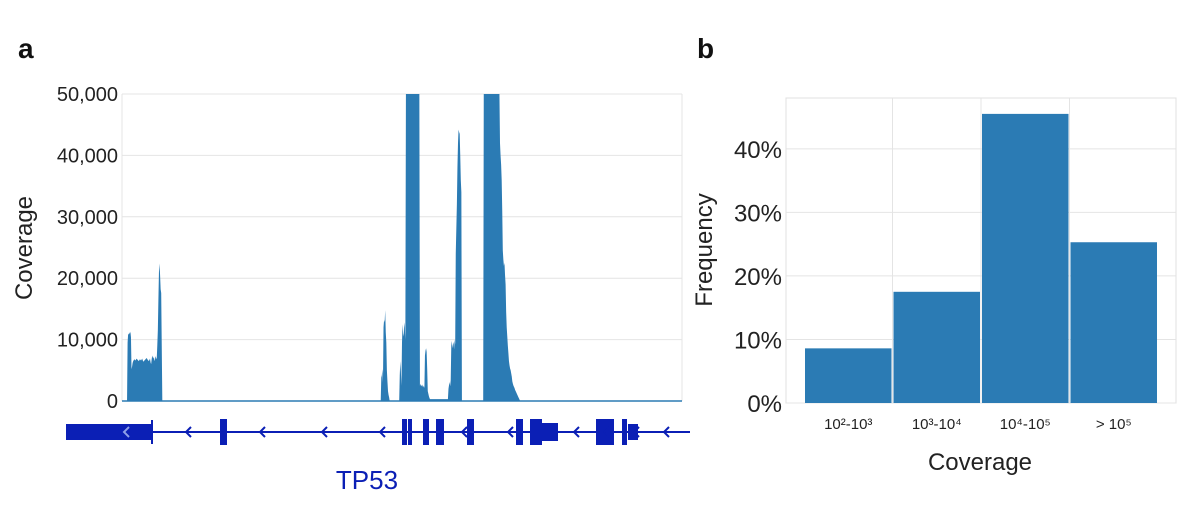  What do you see at coordinates (87, 248) in the screenshot?
I see `panel-a-y-ticks: 0 10,000 20,000 30,000 40,000 50,000` at bounding box center [87, 248].